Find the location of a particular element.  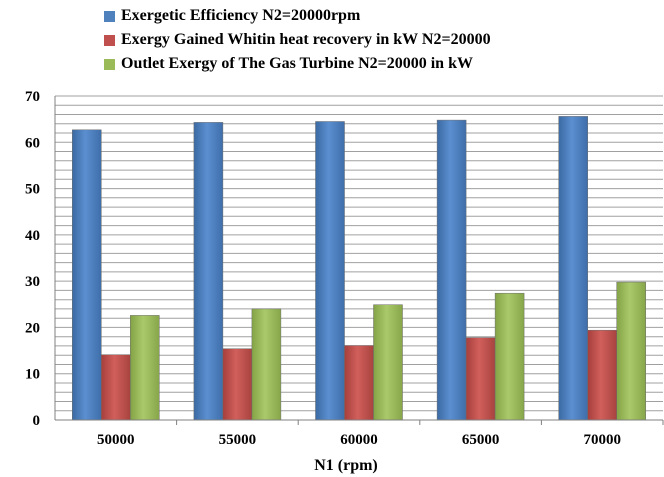

x-tick-label: 55000 is located at coordinates (238, 440).